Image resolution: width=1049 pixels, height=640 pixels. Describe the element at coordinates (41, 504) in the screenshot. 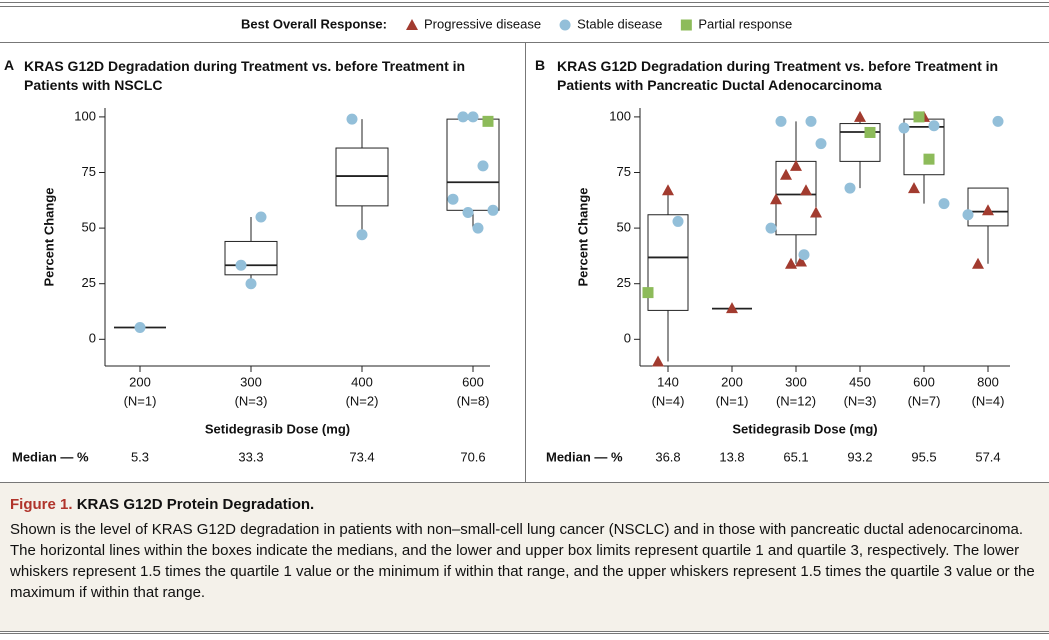

I see `caption-label: Figure 1.` at that location.